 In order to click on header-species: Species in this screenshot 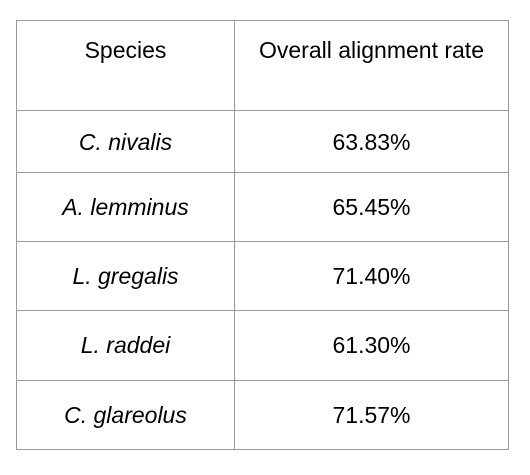, I will do `click(125, 65)`.